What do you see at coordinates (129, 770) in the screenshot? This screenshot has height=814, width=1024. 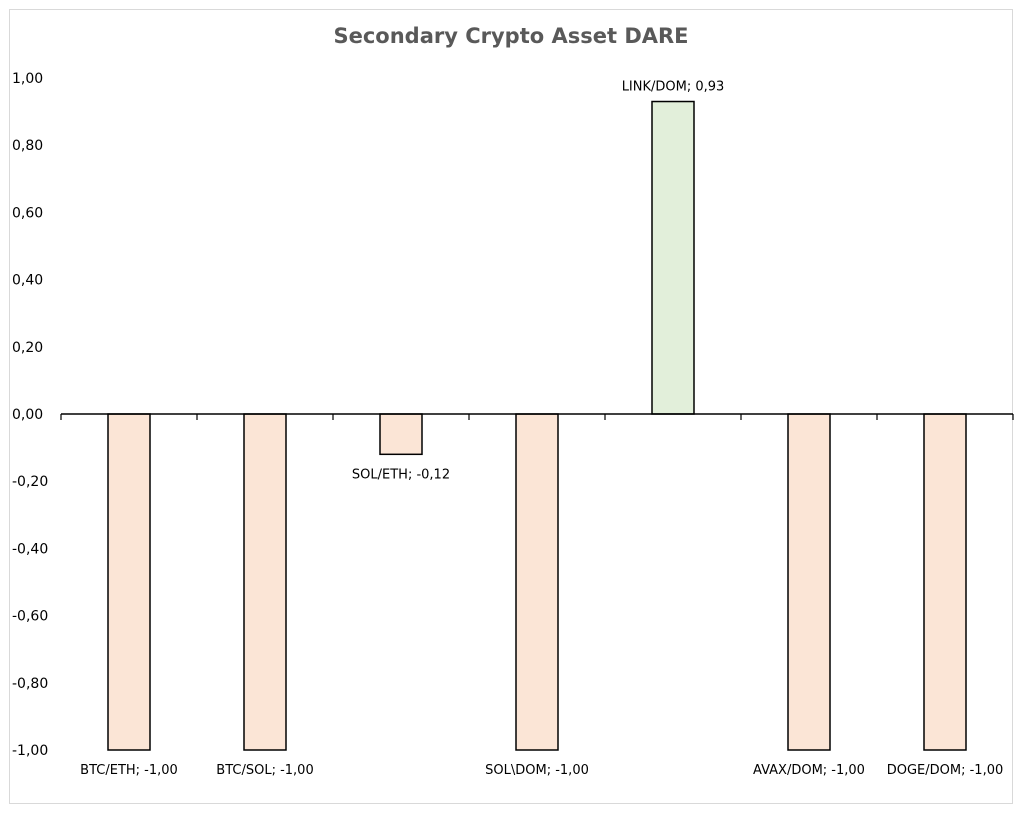 I see `data-label: BTC/ETH; -1,00` at bounding box center [129, 770].